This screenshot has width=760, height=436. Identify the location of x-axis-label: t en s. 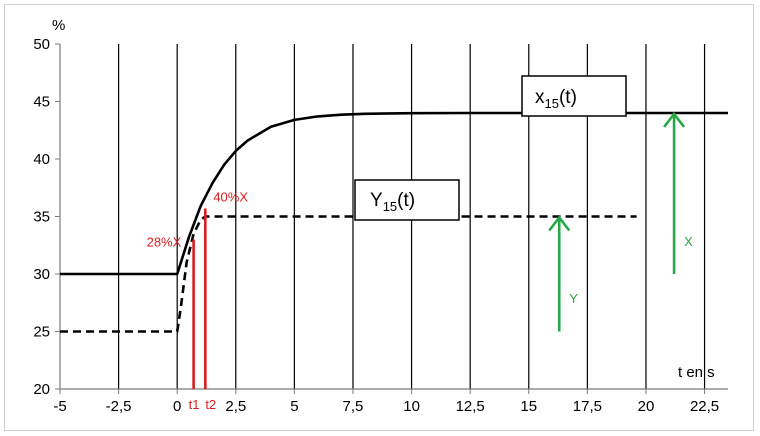
(696, 372).